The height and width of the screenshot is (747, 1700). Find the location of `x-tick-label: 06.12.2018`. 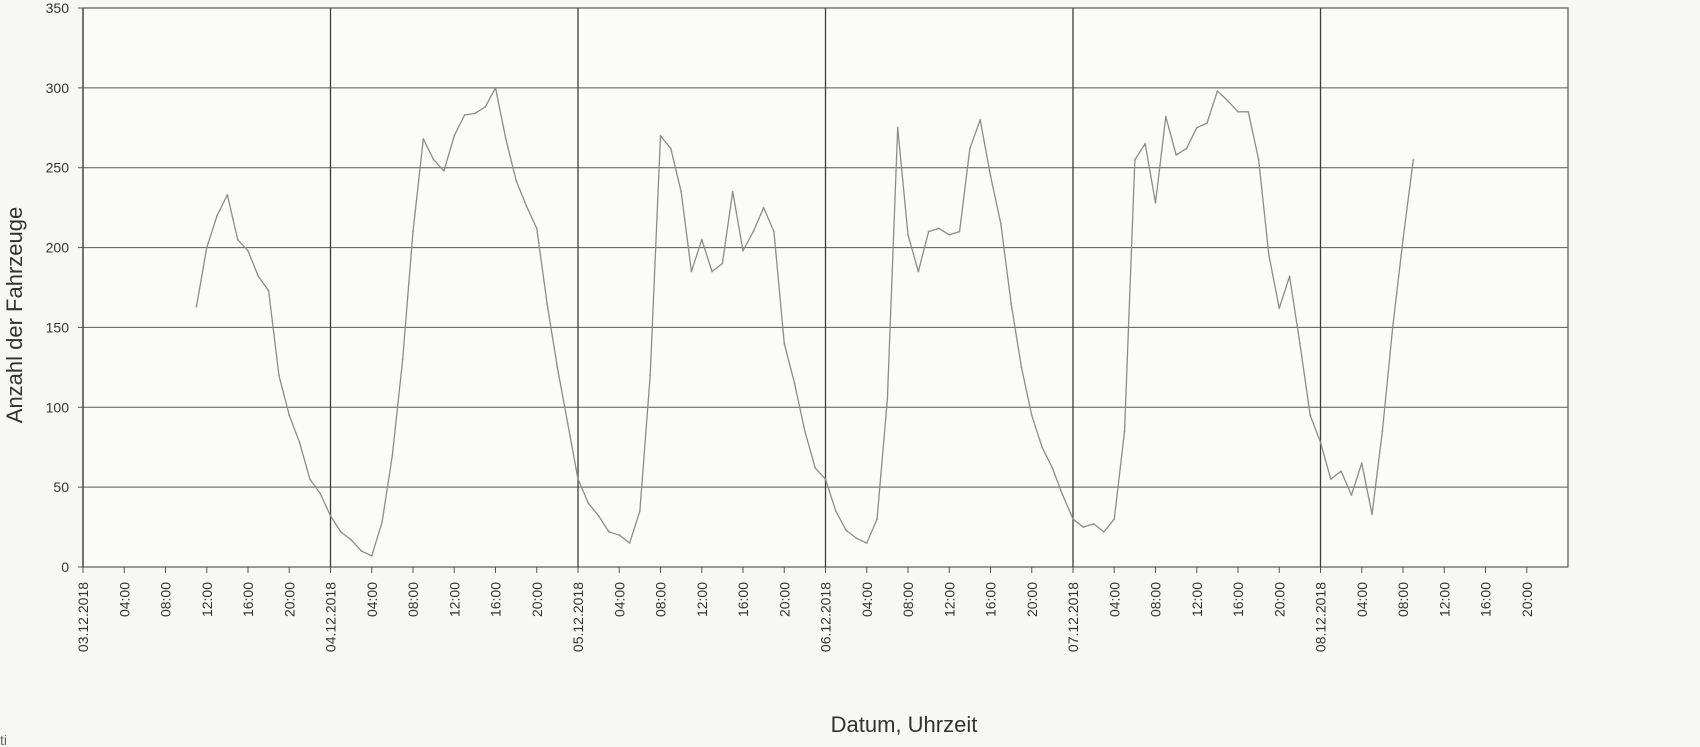

x-tick-label: 06.12.2018 is located at coordinates (826, 617).